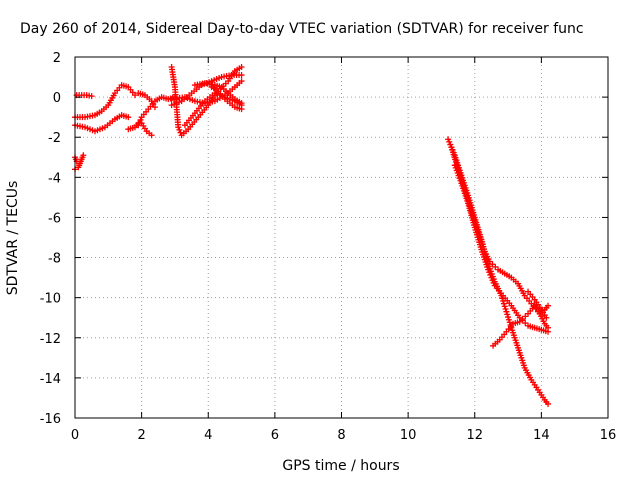 The height and width of the screenshot is (480, 640). I want to click on series-track-n, so click(218, 93).